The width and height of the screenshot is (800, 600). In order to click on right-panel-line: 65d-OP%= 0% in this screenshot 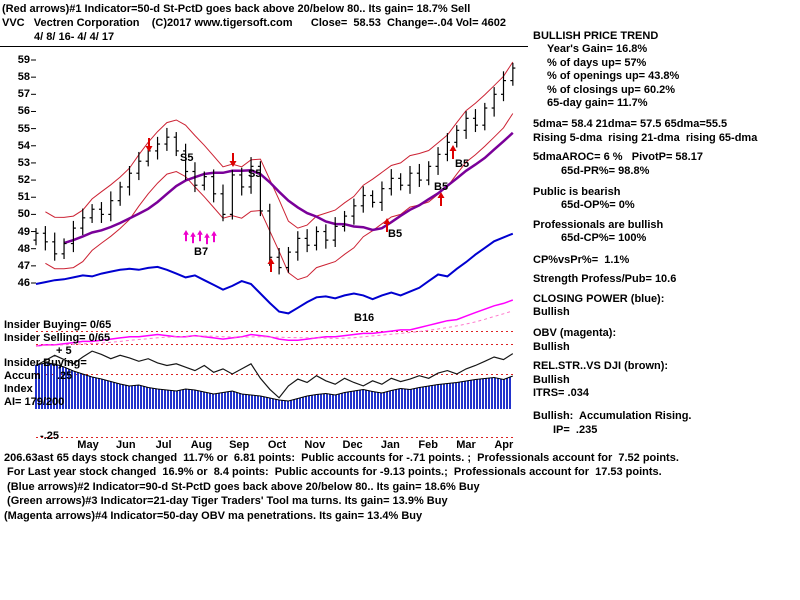, I will do `click(598, 205)`.